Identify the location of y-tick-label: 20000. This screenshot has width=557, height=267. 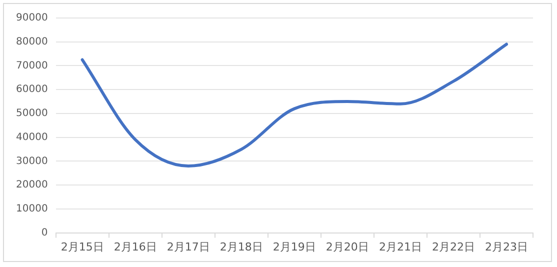
(32, 185).